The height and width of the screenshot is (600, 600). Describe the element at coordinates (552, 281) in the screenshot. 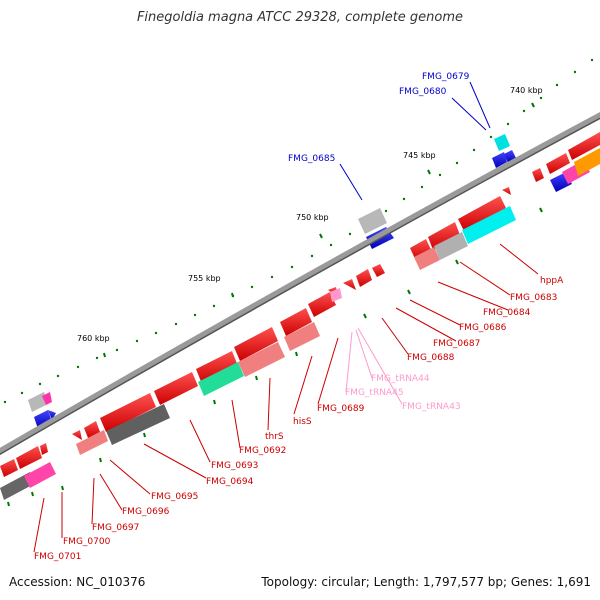

I see `label-hppa: hppA` at that location.